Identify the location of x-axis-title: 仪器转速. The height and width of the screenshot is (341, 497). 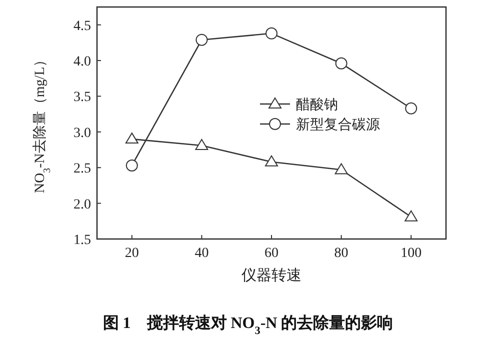
(272, 275).